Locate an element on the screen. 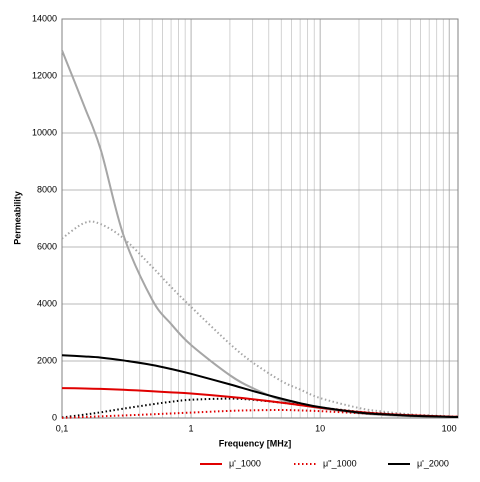 The width and height of the screenshot is (480, 482). y-tick-label: 2000 is located at coordinates (47, 360).